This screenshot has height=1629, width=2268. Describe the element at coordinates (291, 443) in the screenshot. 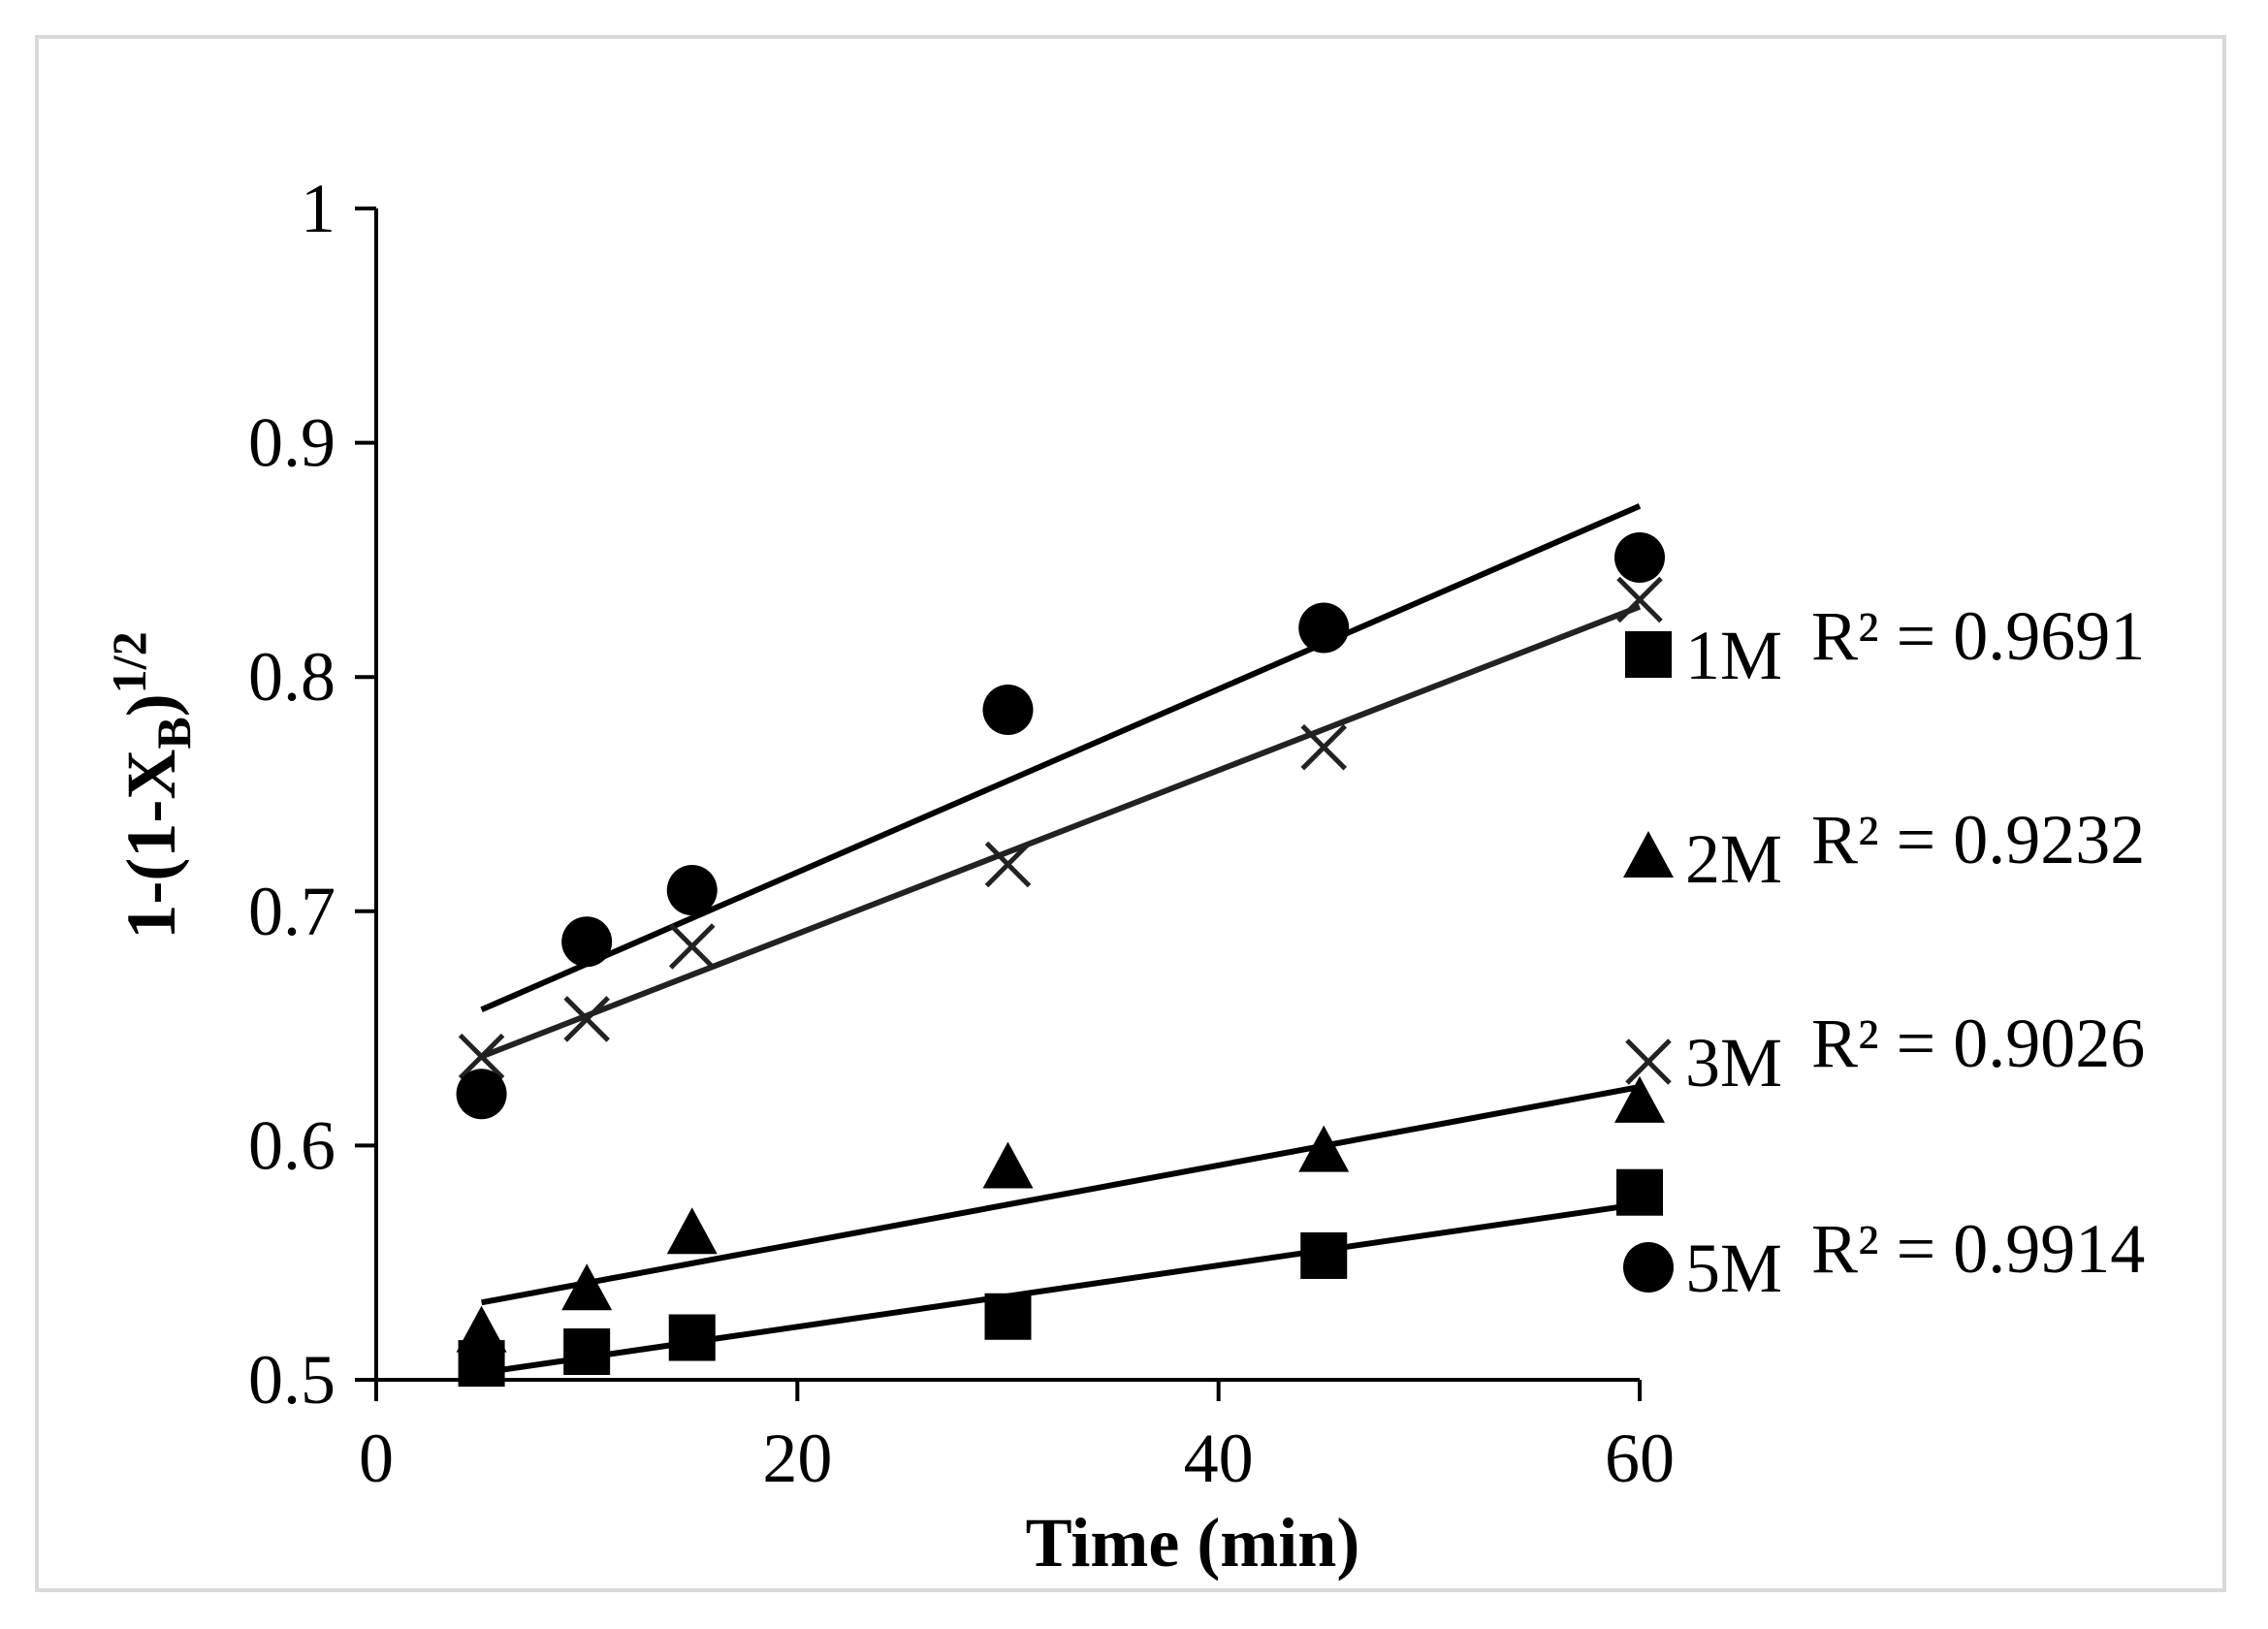

I see `y-tick-label: 0.9` at that location.